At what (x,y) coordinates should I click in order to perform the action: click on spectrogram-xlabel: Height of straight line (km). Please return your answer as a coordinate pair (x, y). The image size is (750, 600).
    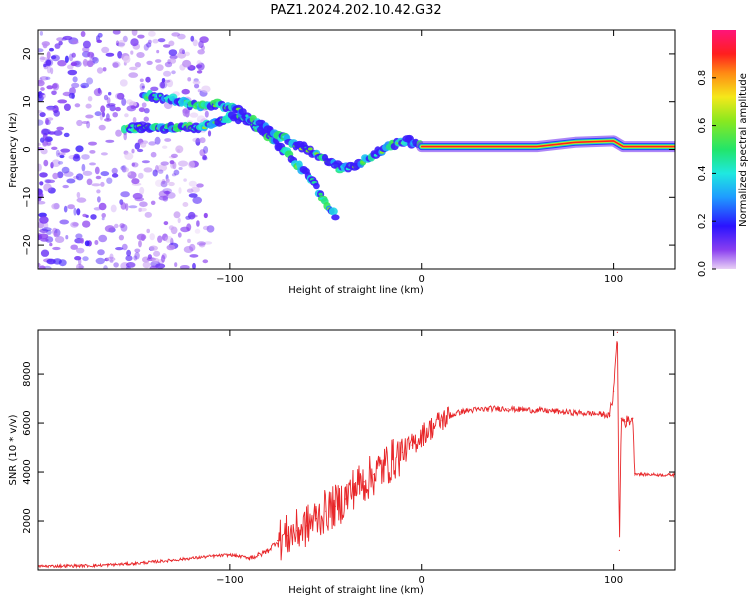
    Looking at the image, I should click on (356, 290).